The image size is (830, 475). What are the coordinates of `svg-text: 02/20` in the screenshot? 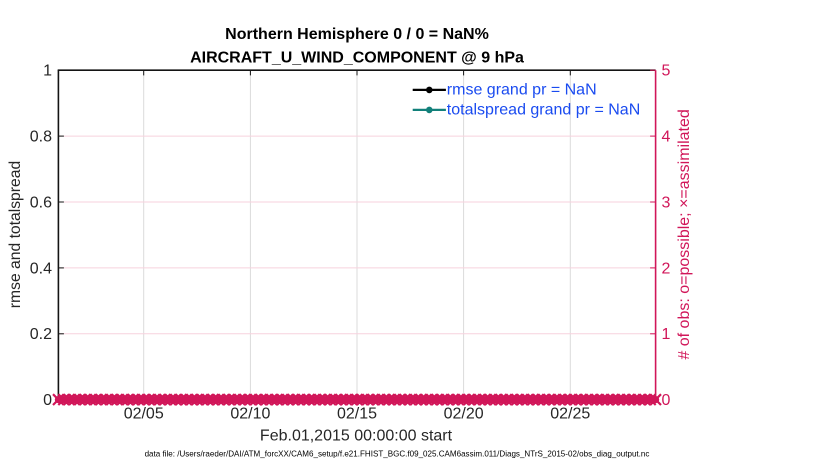 It's located at (464, 414).